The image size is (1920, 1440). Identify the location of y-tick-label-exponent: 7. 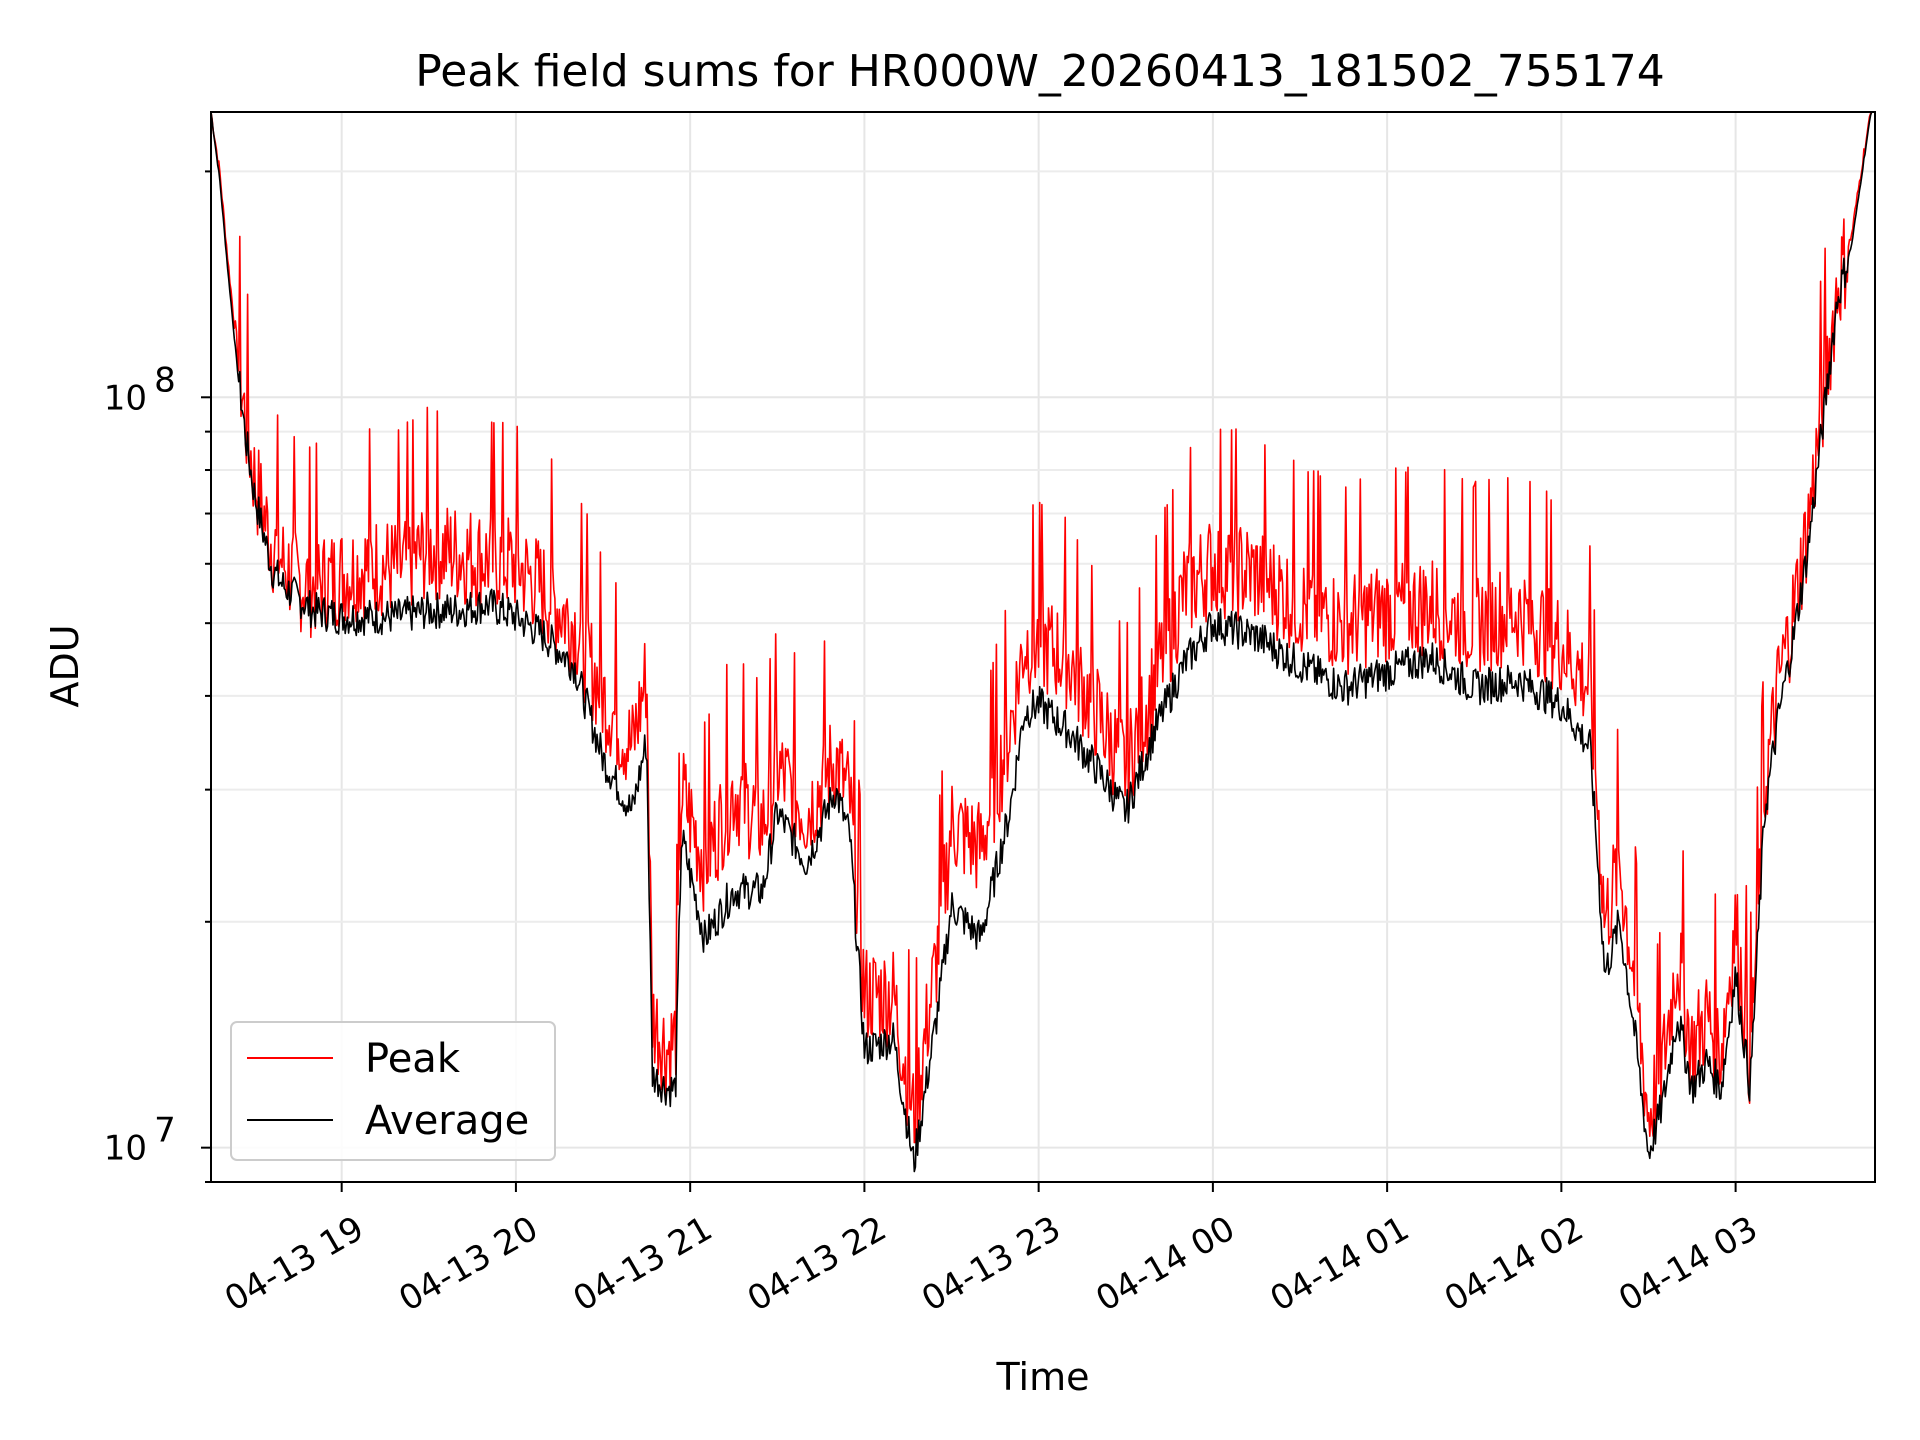
(165, 1131).